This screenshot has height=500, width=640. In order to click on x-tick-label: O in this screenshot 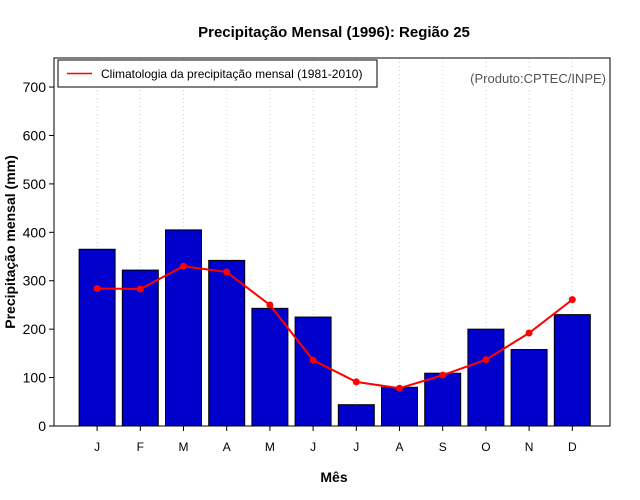, I will do `click(485, 447)`.